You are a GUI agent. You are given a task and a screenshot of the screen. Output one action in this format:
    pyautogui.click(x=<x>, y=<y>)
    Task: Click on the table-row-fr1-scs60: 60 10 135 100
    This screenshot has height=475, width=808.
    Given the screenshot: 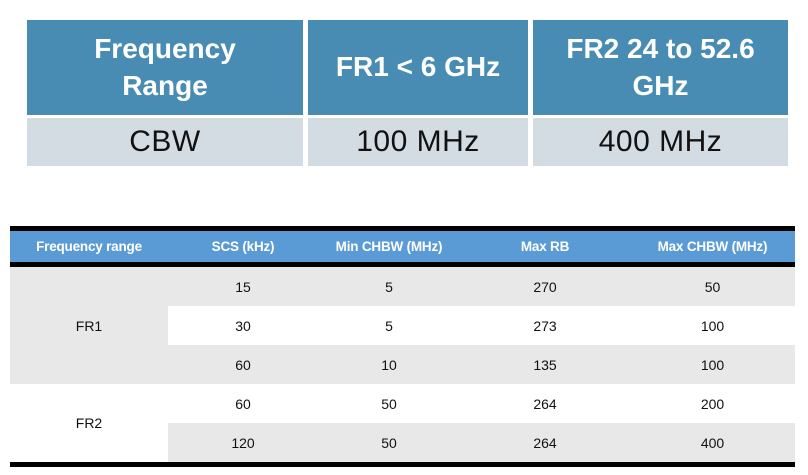 What is the action you would take?
    pyautogui.click(x=402, y=364)
    